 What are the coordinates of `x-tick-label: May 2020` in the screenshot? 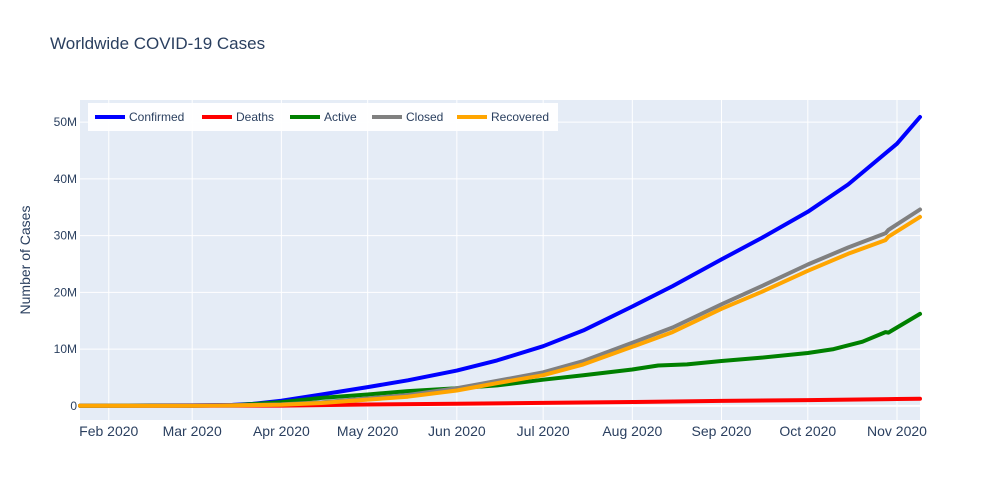 It's located at (368, 431).